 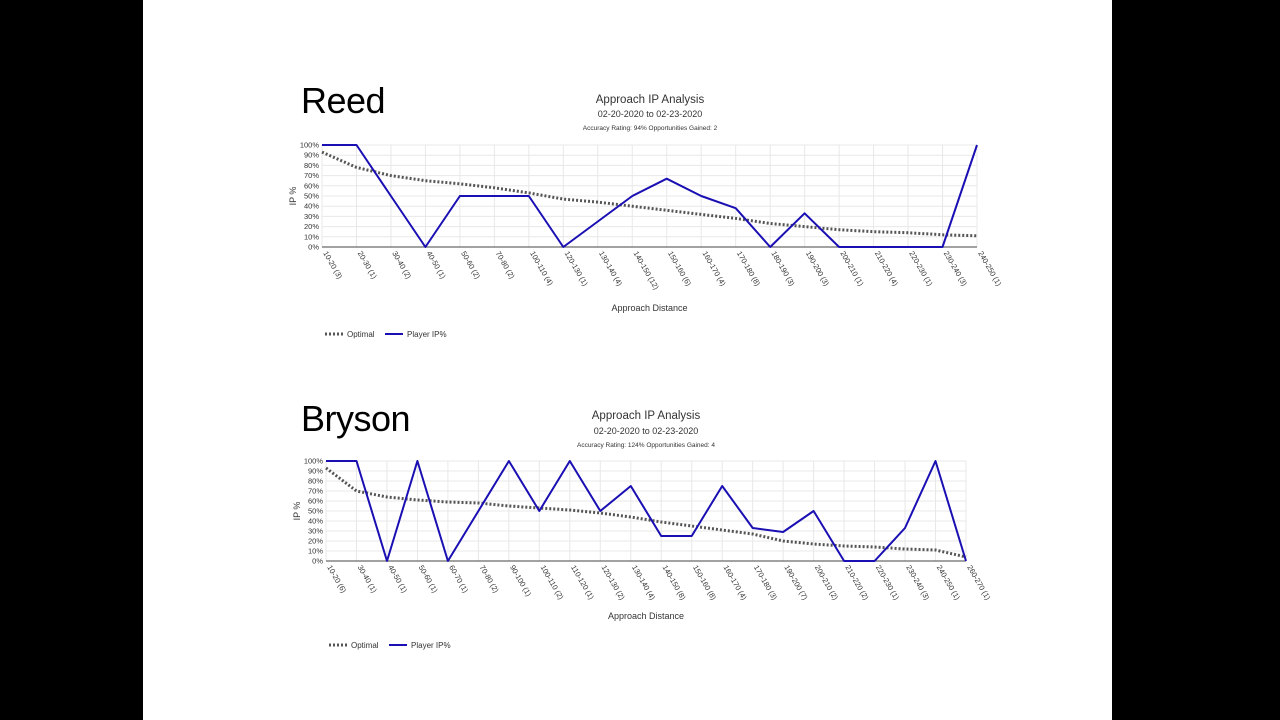 I want to click on chart1-series-optimal-line, so click(x=646, y=512).